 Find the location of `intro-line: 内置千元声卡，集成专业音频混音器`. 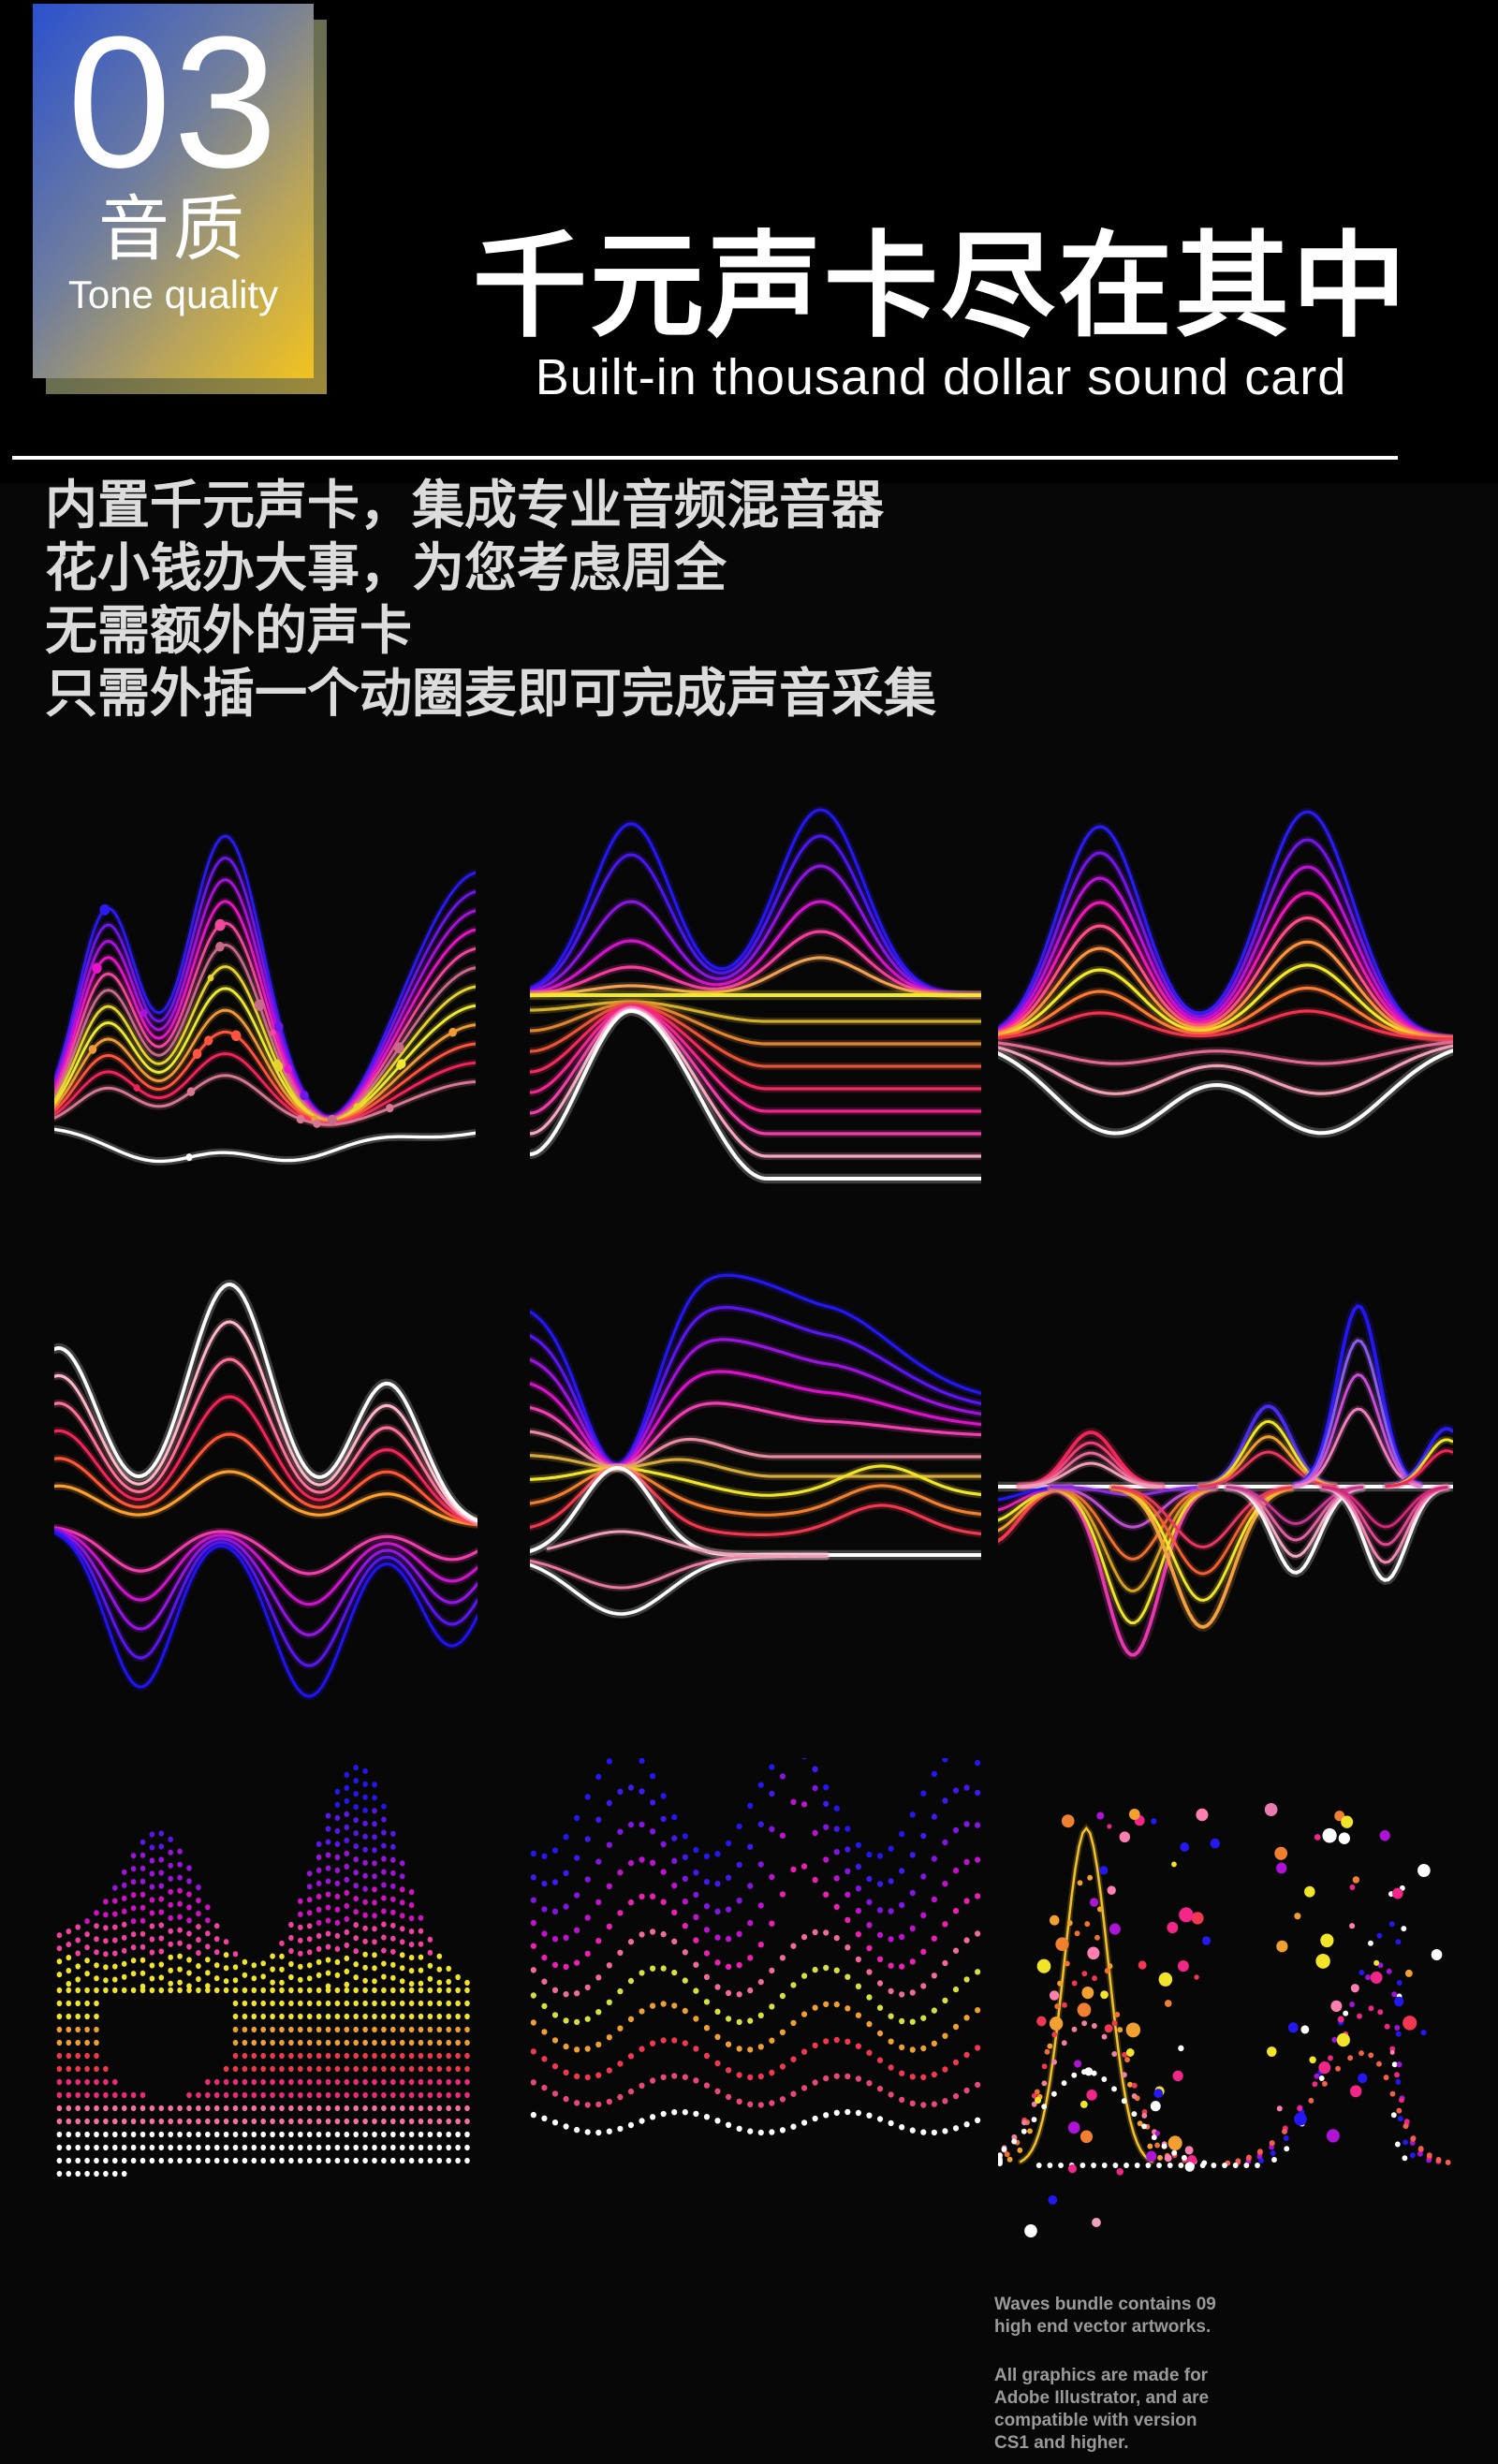

intro-line: 内置千元声卡，集成专业音频混音器 is located at coordinates (464, 505).